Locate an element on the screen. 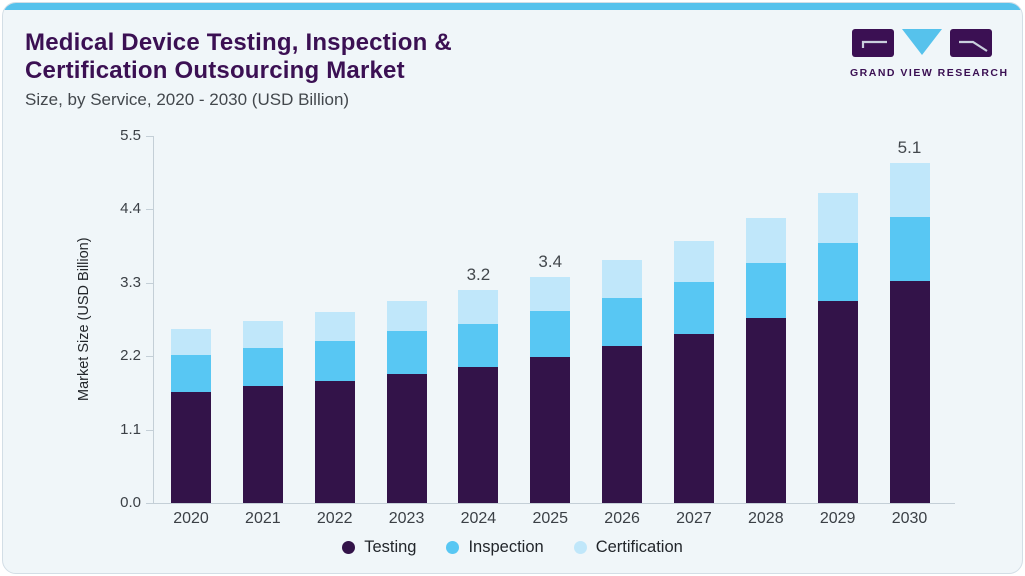 The height and width of the screenshot is (576, 1025). bar-segment-inspection-2029 is located at coordinates (837, 271).